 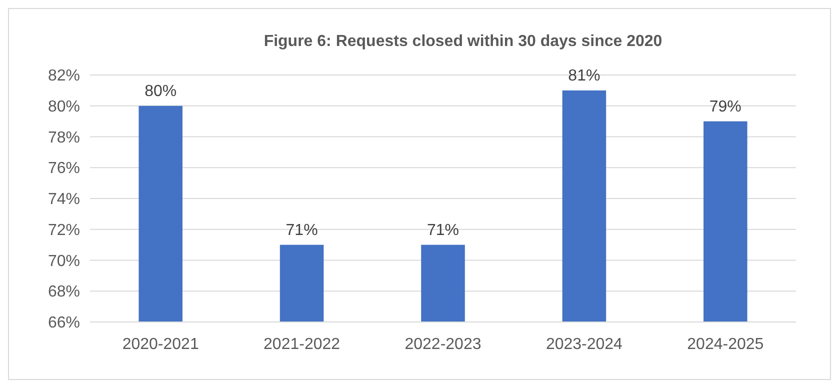 What do you see at coordinates (64, 107) in the screenshot?
I see `y-tick-label: 80%` at bounding box center [64, 107].